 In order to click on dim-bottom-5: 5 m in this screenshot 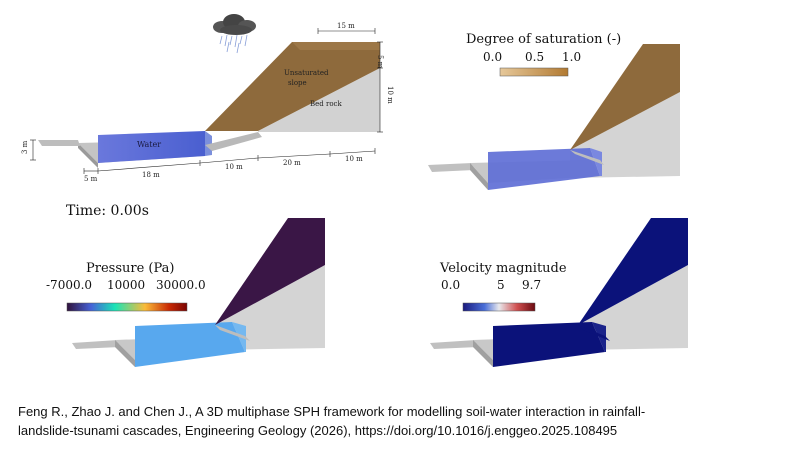, I will do `click(91, 179)`.